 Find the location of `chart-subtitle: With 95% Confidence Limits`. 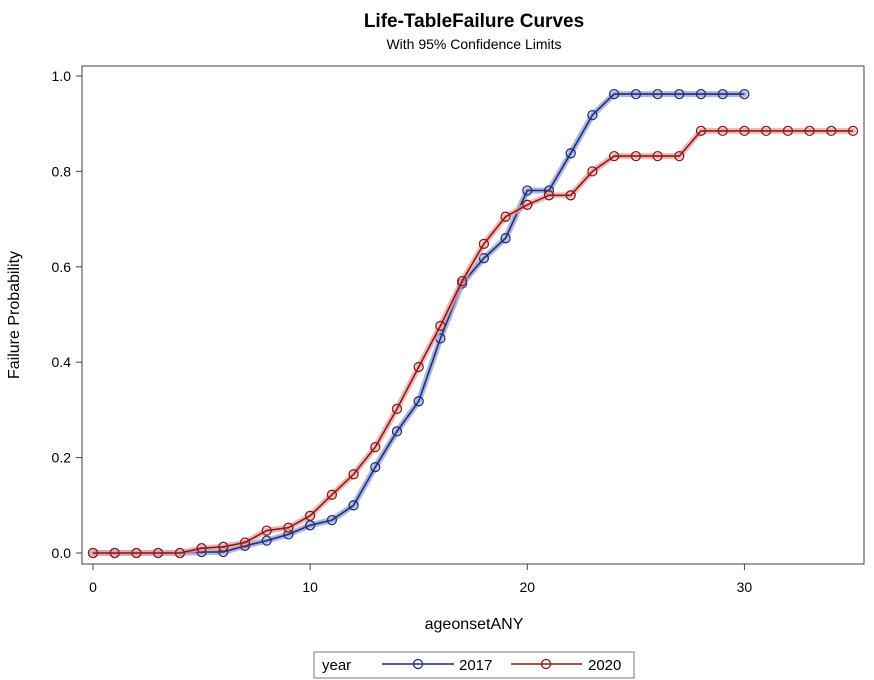

chart-subtitle: With 95% Confidence Limits is located at coordinates (473, 44).